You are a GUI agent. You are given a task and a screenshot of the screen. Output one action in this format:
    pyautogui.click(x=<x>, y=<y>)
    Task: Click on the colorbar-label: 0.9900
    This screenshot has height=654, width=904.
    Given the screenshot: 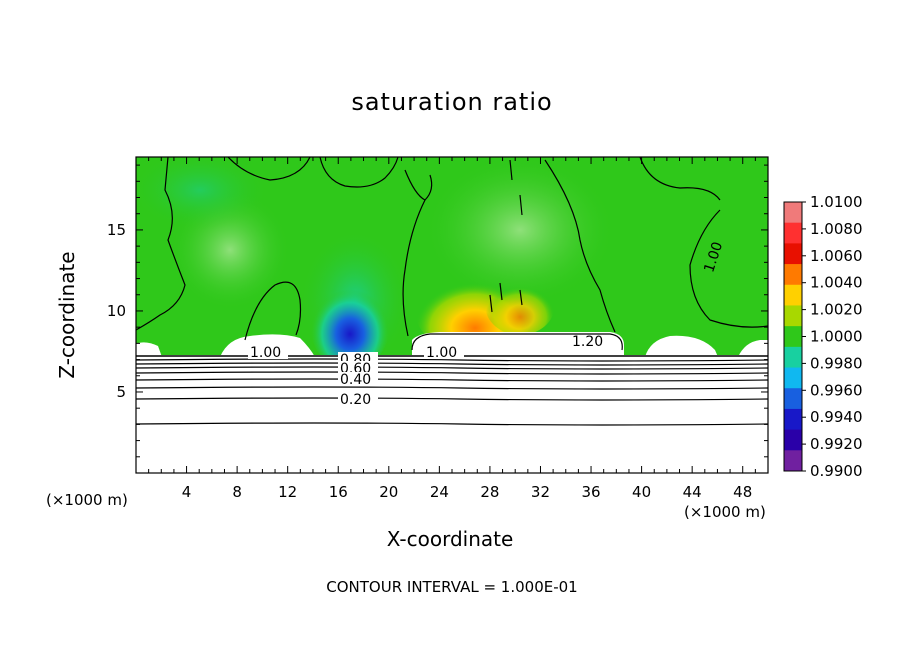 What is the action you would take?
    pyautogui.click(x=836, y=471)
    